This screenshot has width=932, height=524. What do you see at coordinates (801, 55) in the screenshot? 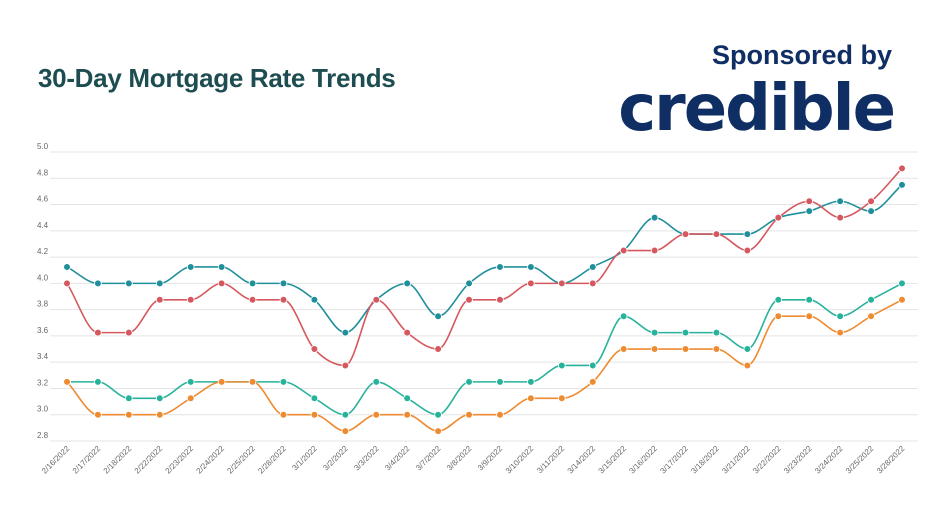
I see `sponsor-label: Sponsored by` at bounding box center [801, 55].